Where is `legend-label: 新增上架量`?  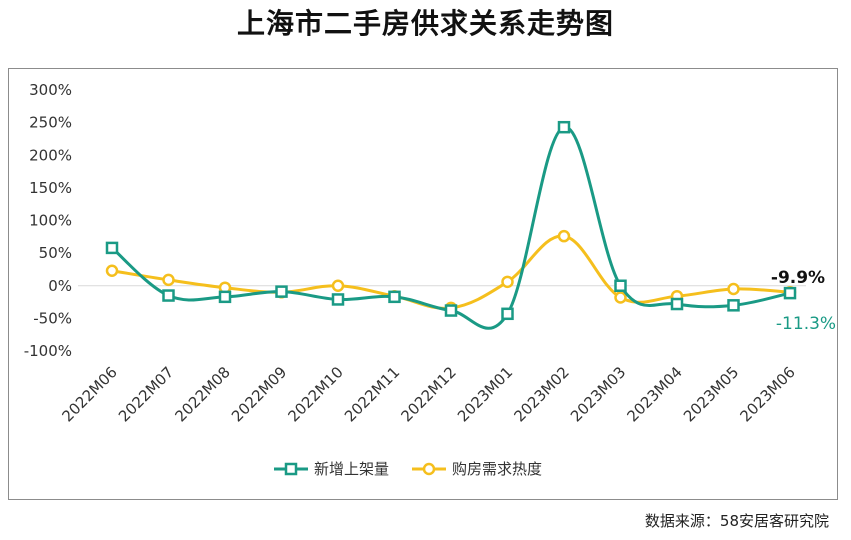
legend-label: 新增上架量 is located at coordinates (351, 469).